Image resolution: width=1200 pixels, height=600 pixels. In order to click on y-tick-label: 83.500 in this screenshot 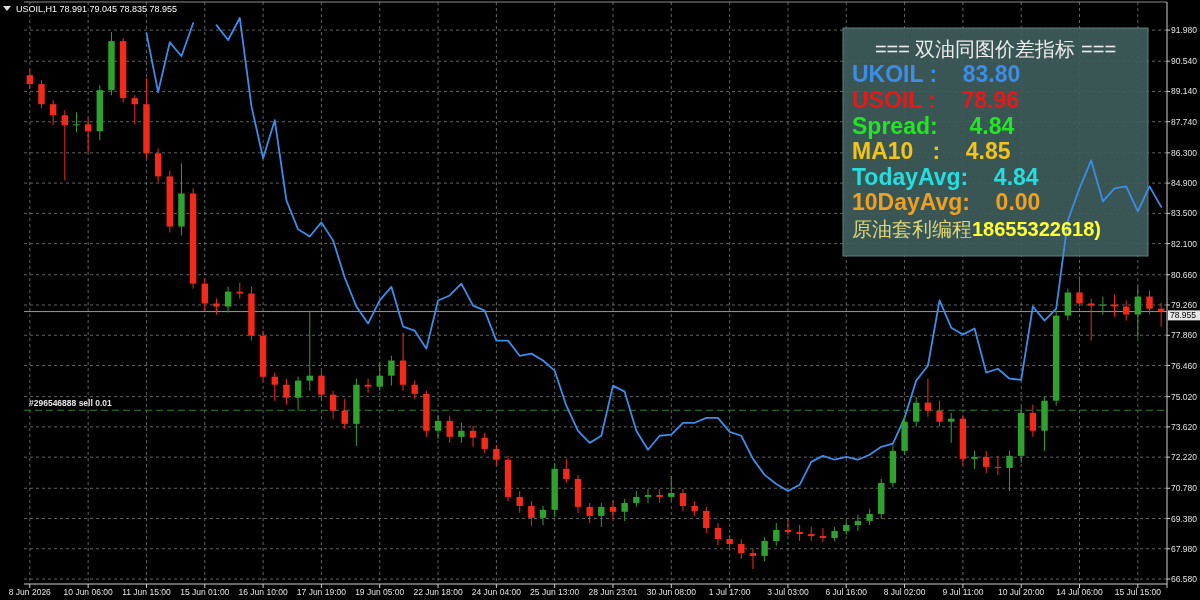, I will do `click(1184, 213)`.